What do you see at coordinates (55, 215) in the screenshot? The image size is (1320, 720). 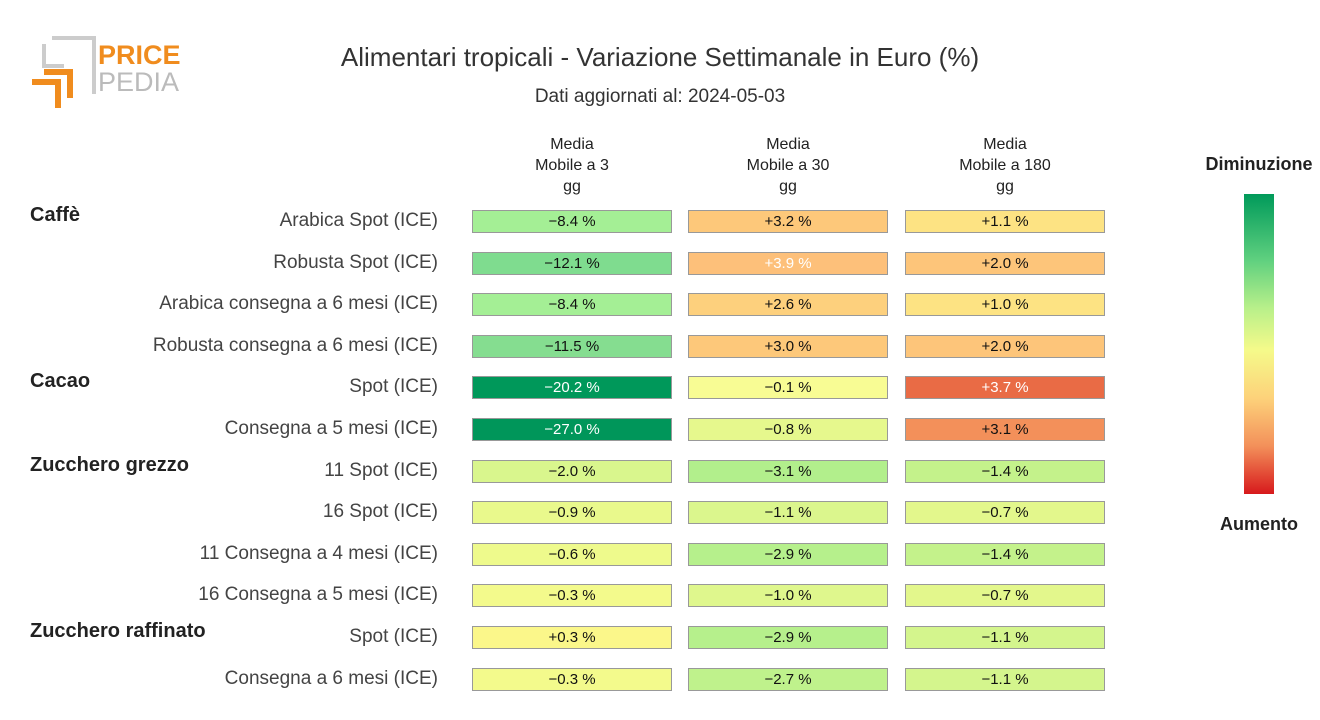 I see `group-label: Caffè` at bounding box center [55, 215].